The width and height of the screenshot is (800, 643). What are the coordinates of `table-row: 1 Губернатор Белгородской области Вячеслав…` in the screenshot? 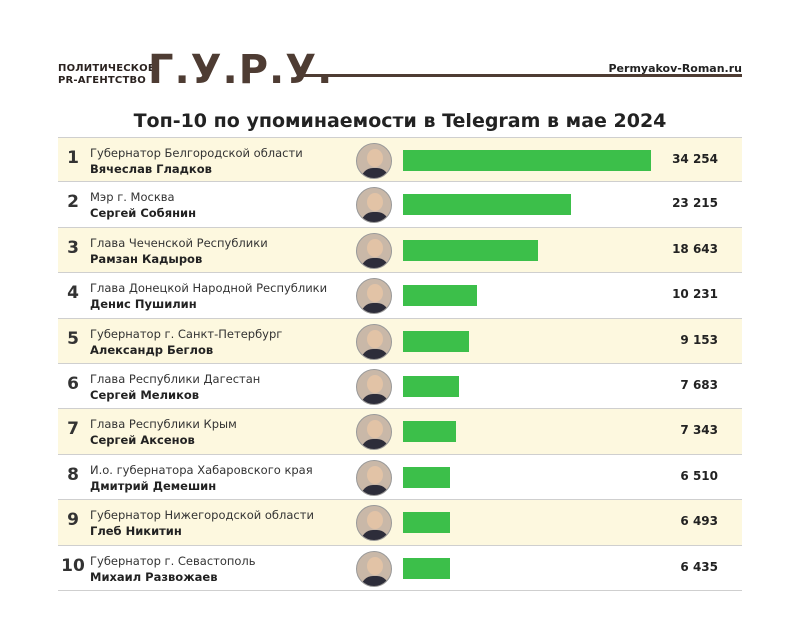 It's located at (400, 160).